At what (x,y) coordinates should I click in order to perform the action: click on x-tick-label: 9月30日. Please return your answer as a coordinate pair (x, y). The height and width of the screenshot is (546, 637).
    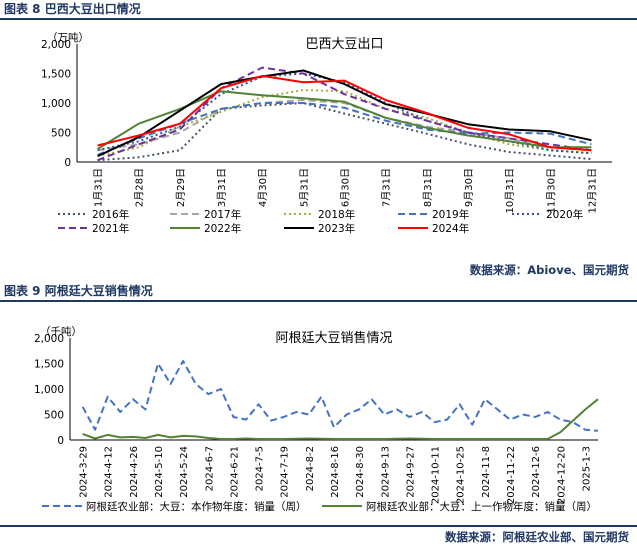
    Looking at the image, I should click on (469, 187).